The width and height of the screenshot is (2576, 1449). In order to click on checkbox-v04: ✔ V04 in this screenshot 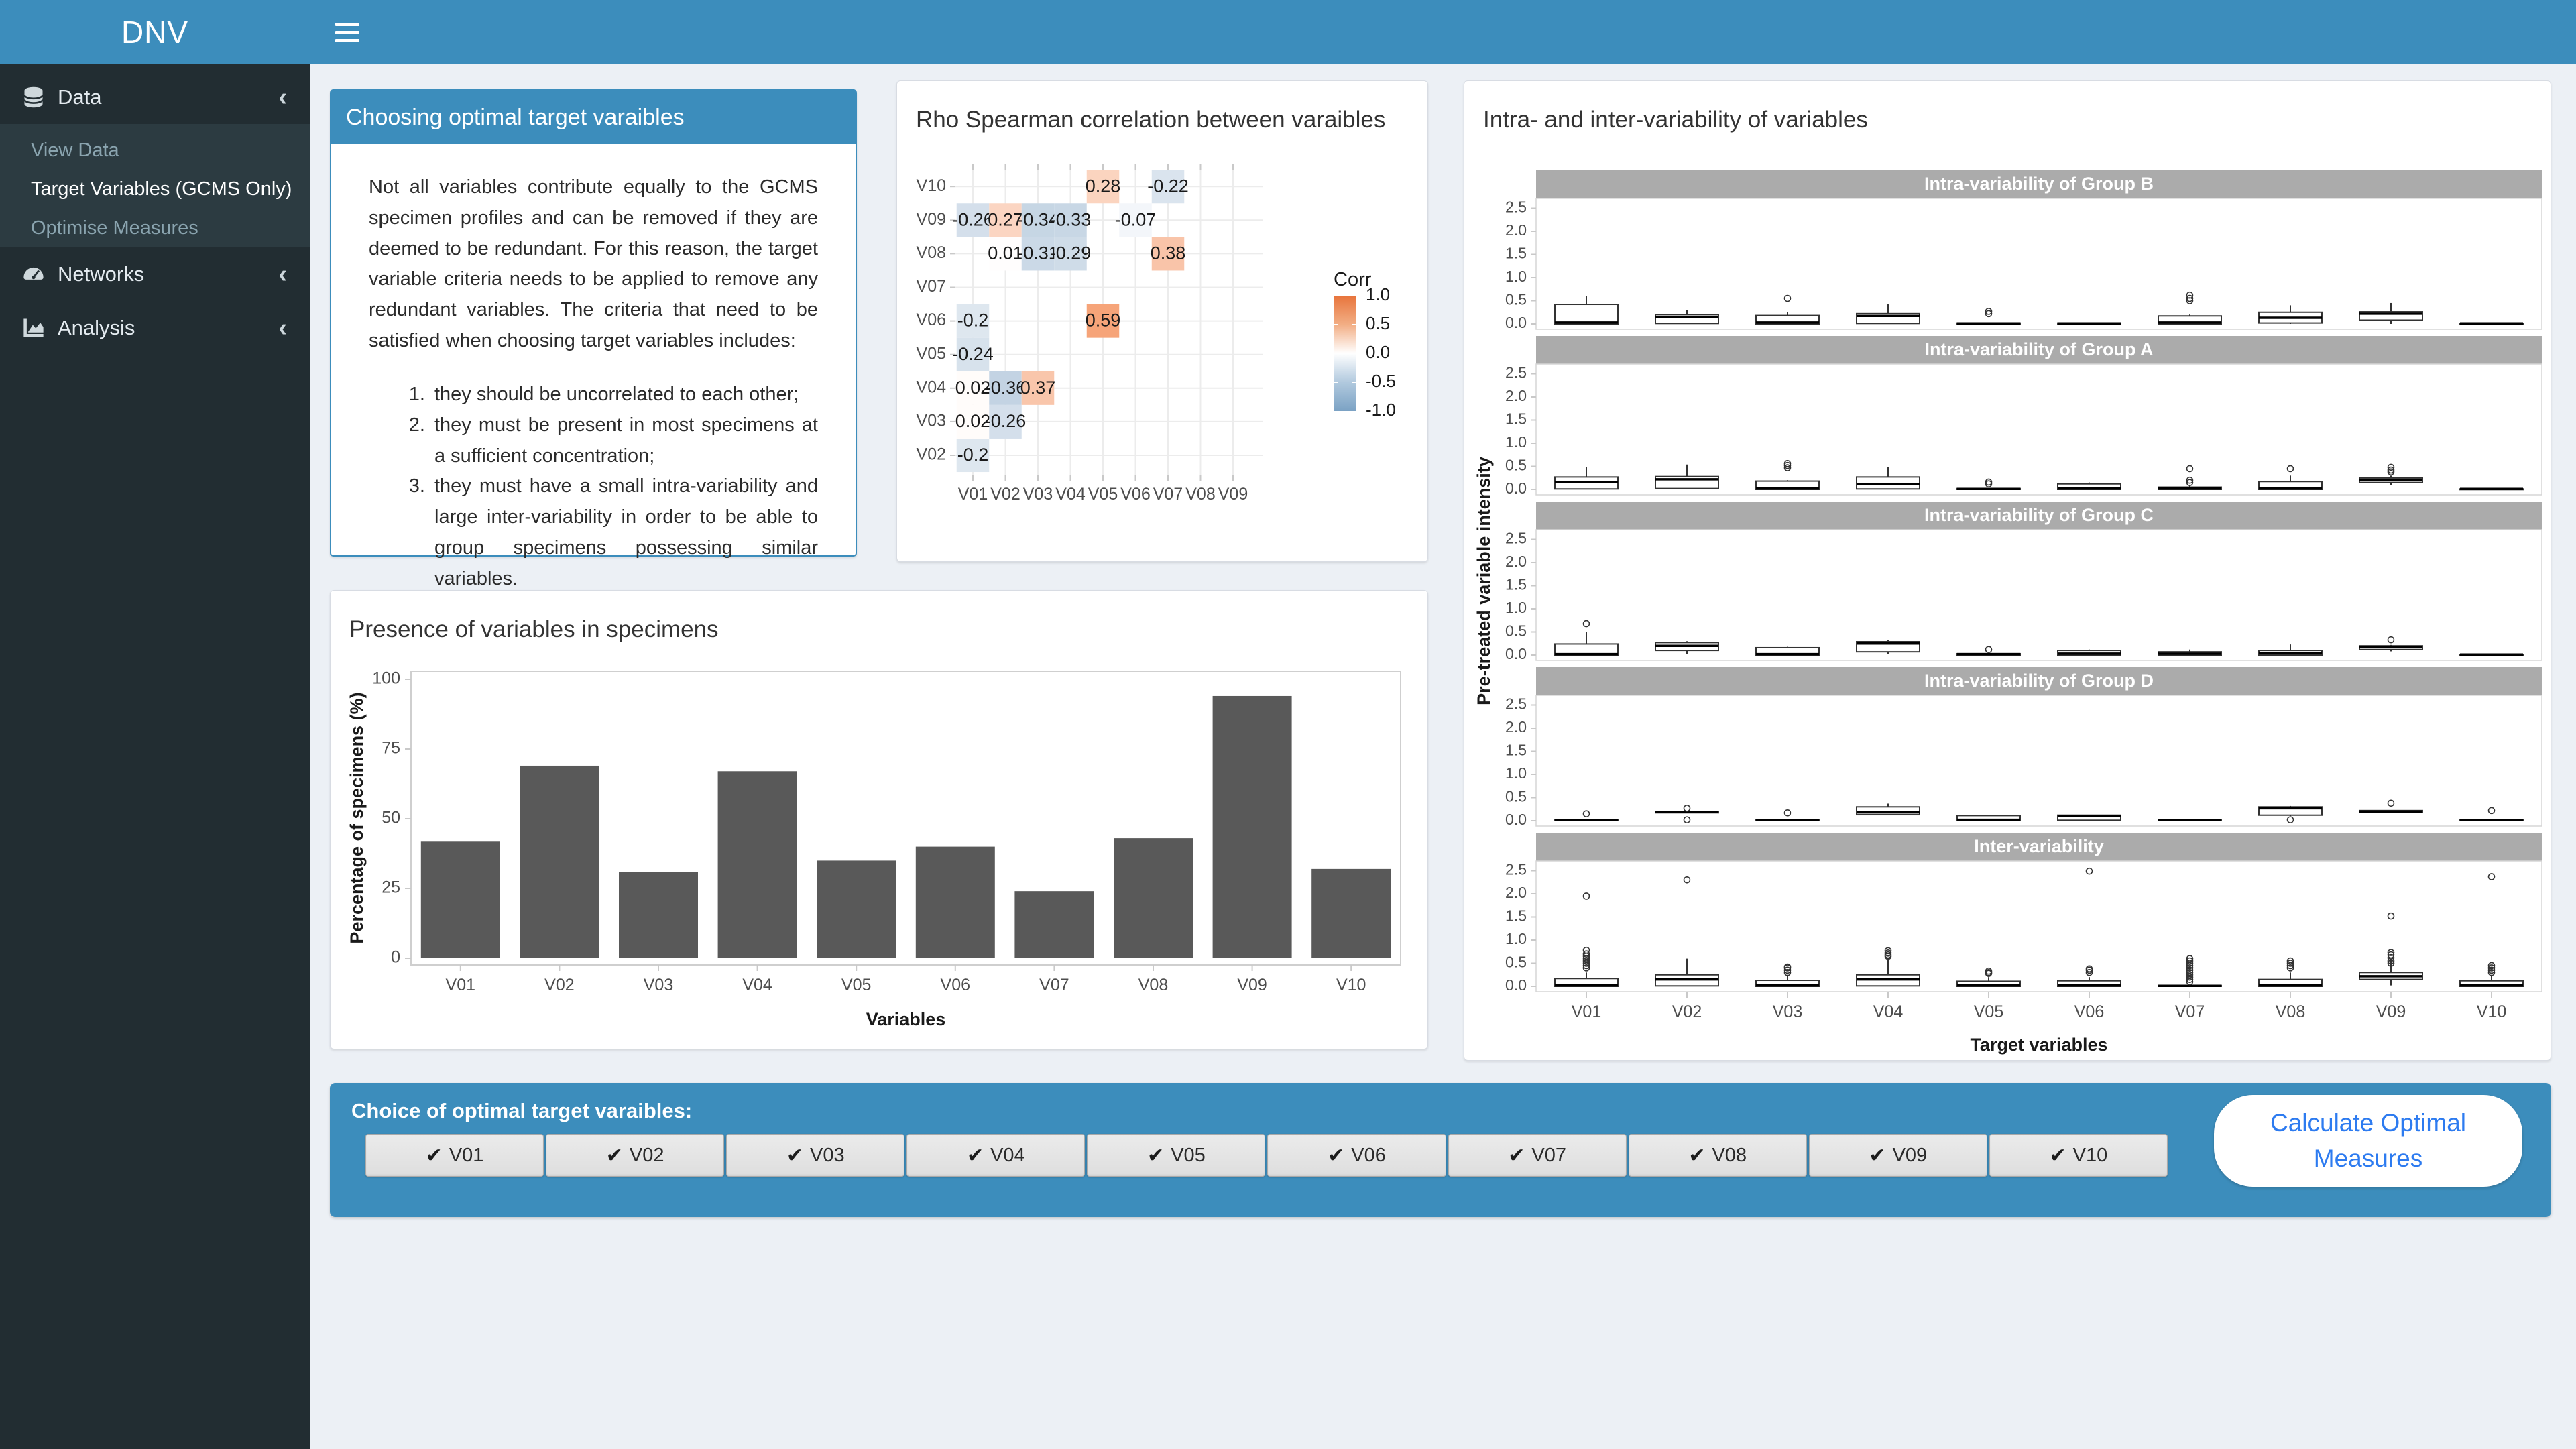, I will do `click(996, 1156)`.